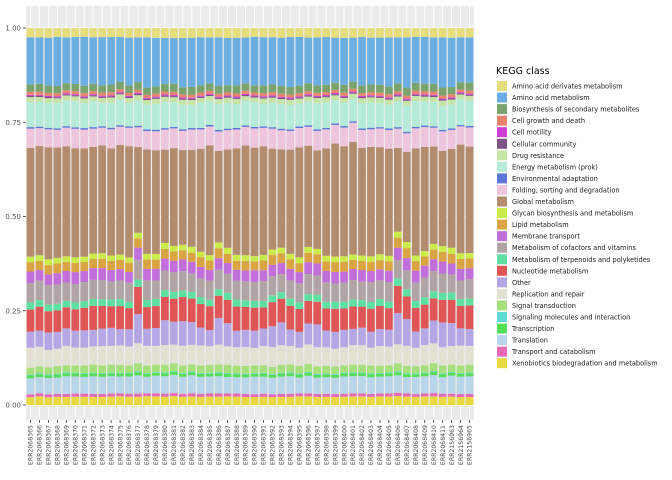 The image size is (672, 480). I want to click on legend-item: Folding, sorting and degradation, so click(558, 189).